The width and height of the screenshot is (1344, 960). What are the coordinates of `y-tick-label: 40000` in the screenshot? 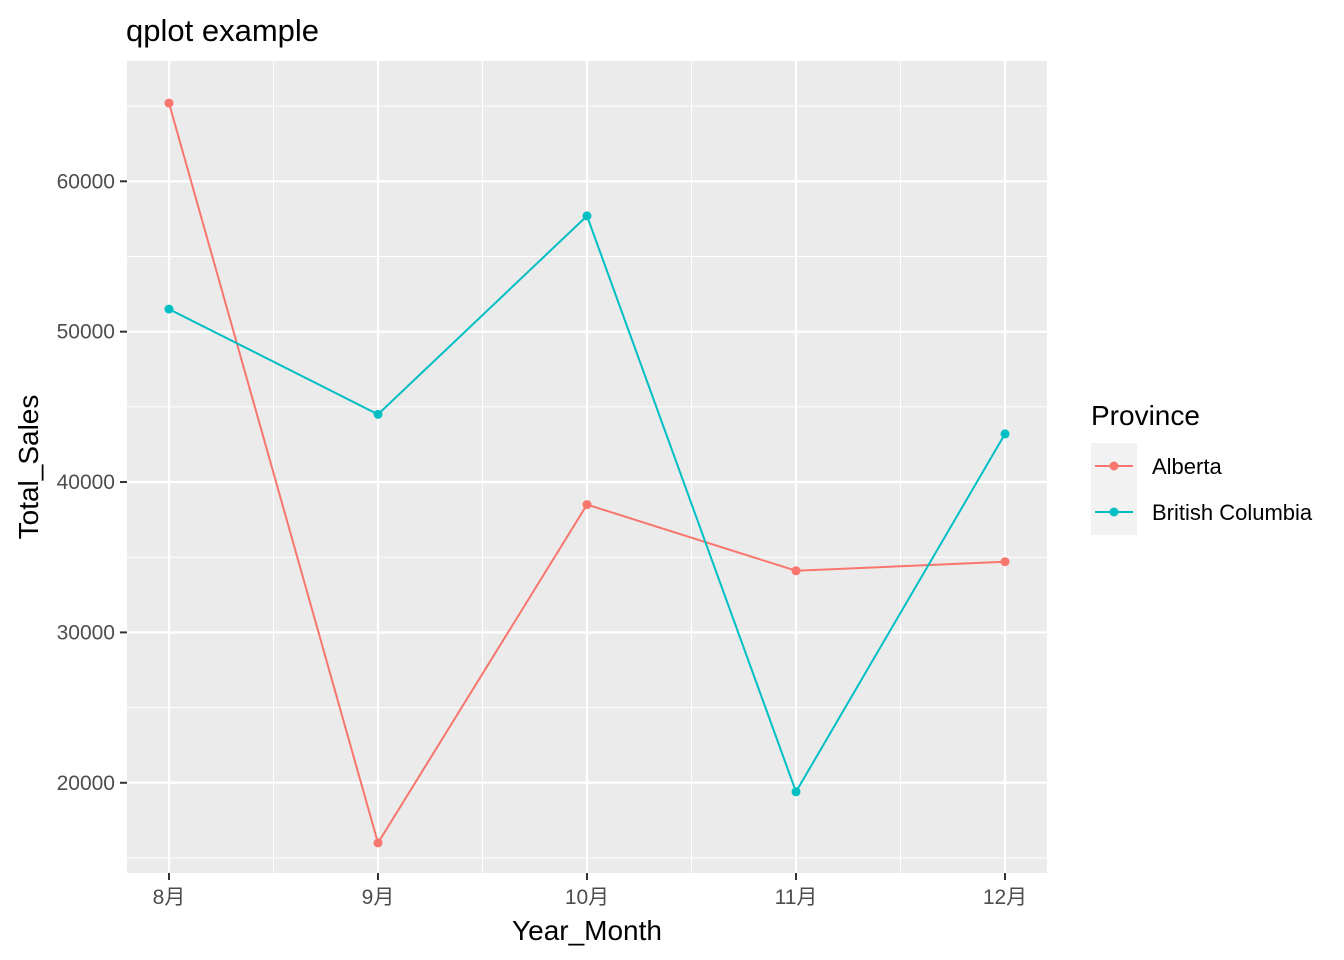 It's located at (86, 482).